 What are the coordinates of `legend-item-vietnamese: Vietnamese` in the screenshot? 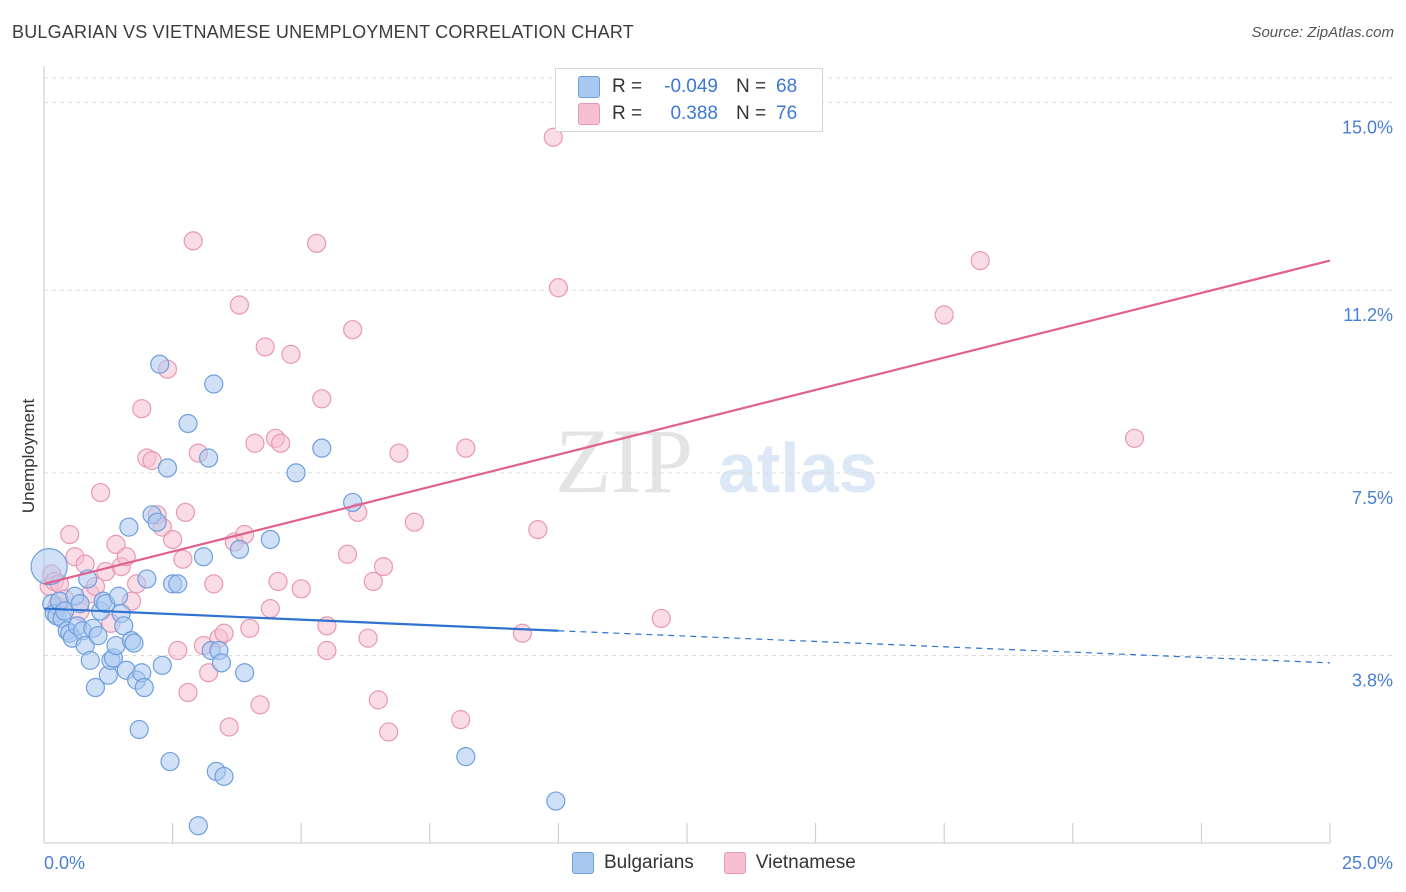 It's located at (789, 863).